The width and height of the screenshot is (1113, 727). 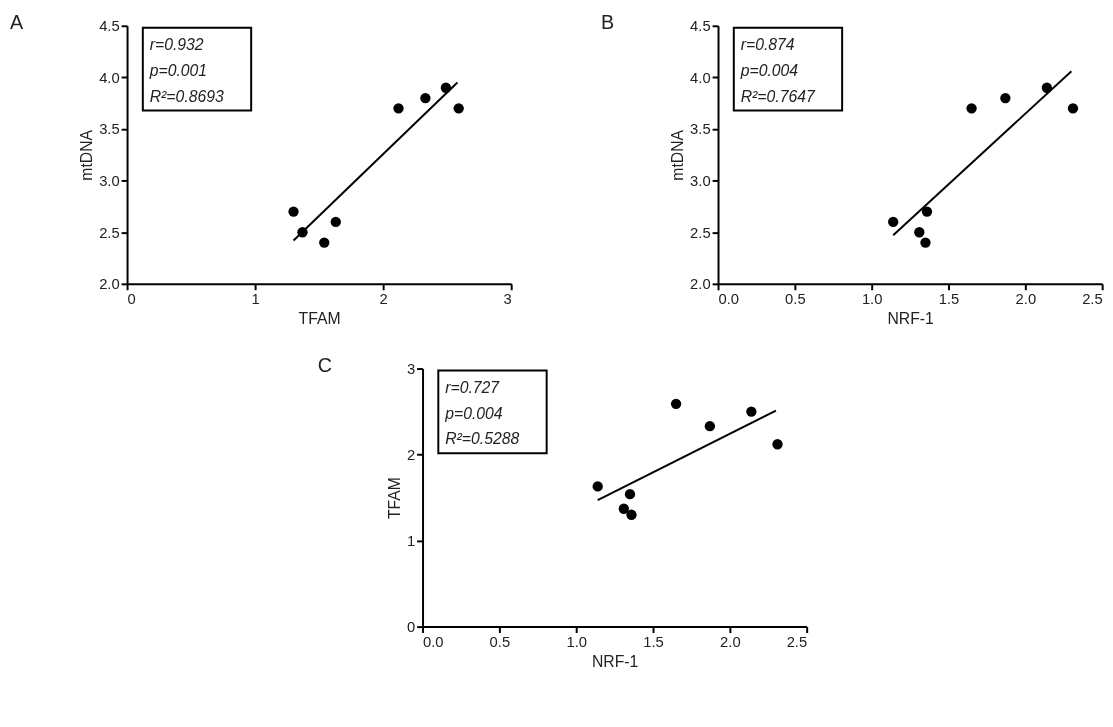 I want to click on x-tick-label: 2, so click(x=383, y=299).